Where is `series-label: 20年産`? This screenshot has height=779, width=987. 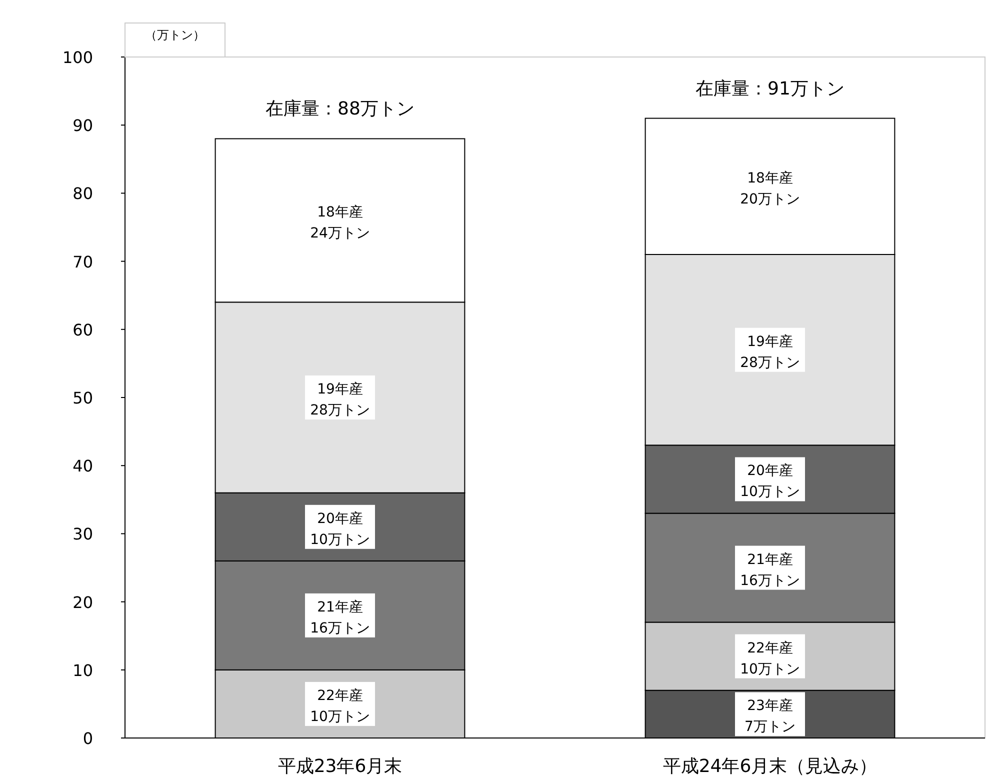 series-label: 20年産 is located at coordinates (340, 518).